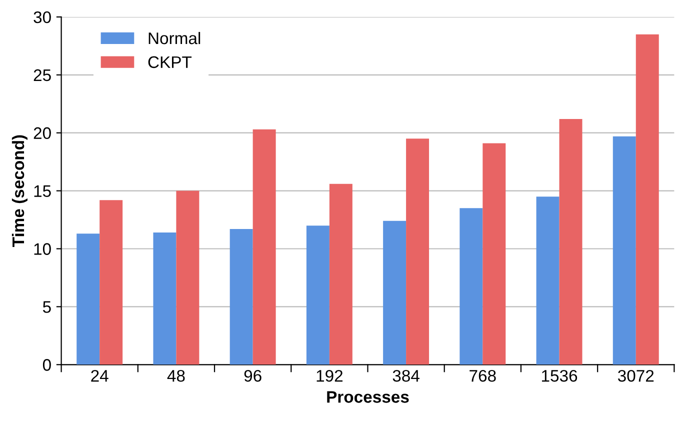 The image size is (681, 424). What do you see at coordinates (42, 133) in the screenshot?
I see `y-tick-label: 20` at bounding box center [42, 133].